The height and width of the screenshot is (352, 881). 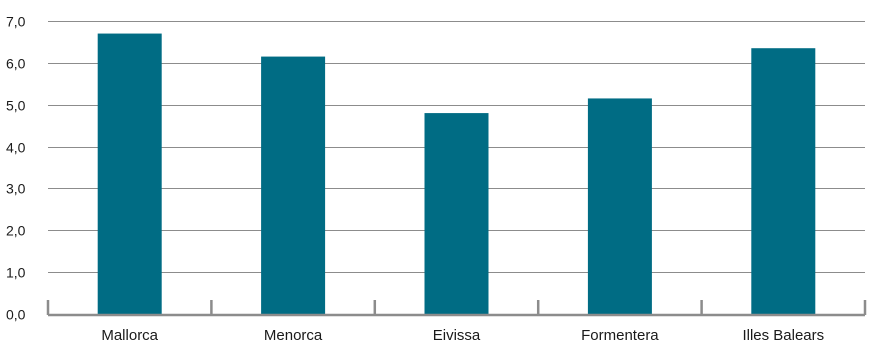 I want to click on x-category-label: Formentera, so click(x=620, y=335).